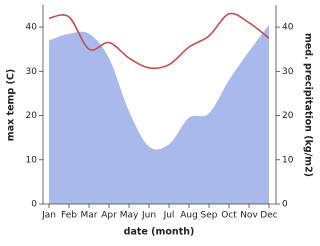 The width and height of the screenshot is (320, 246). Describe the element at coordinates (288, 116) in the screenshot. I see `y2-tick-label: 20` at that location.